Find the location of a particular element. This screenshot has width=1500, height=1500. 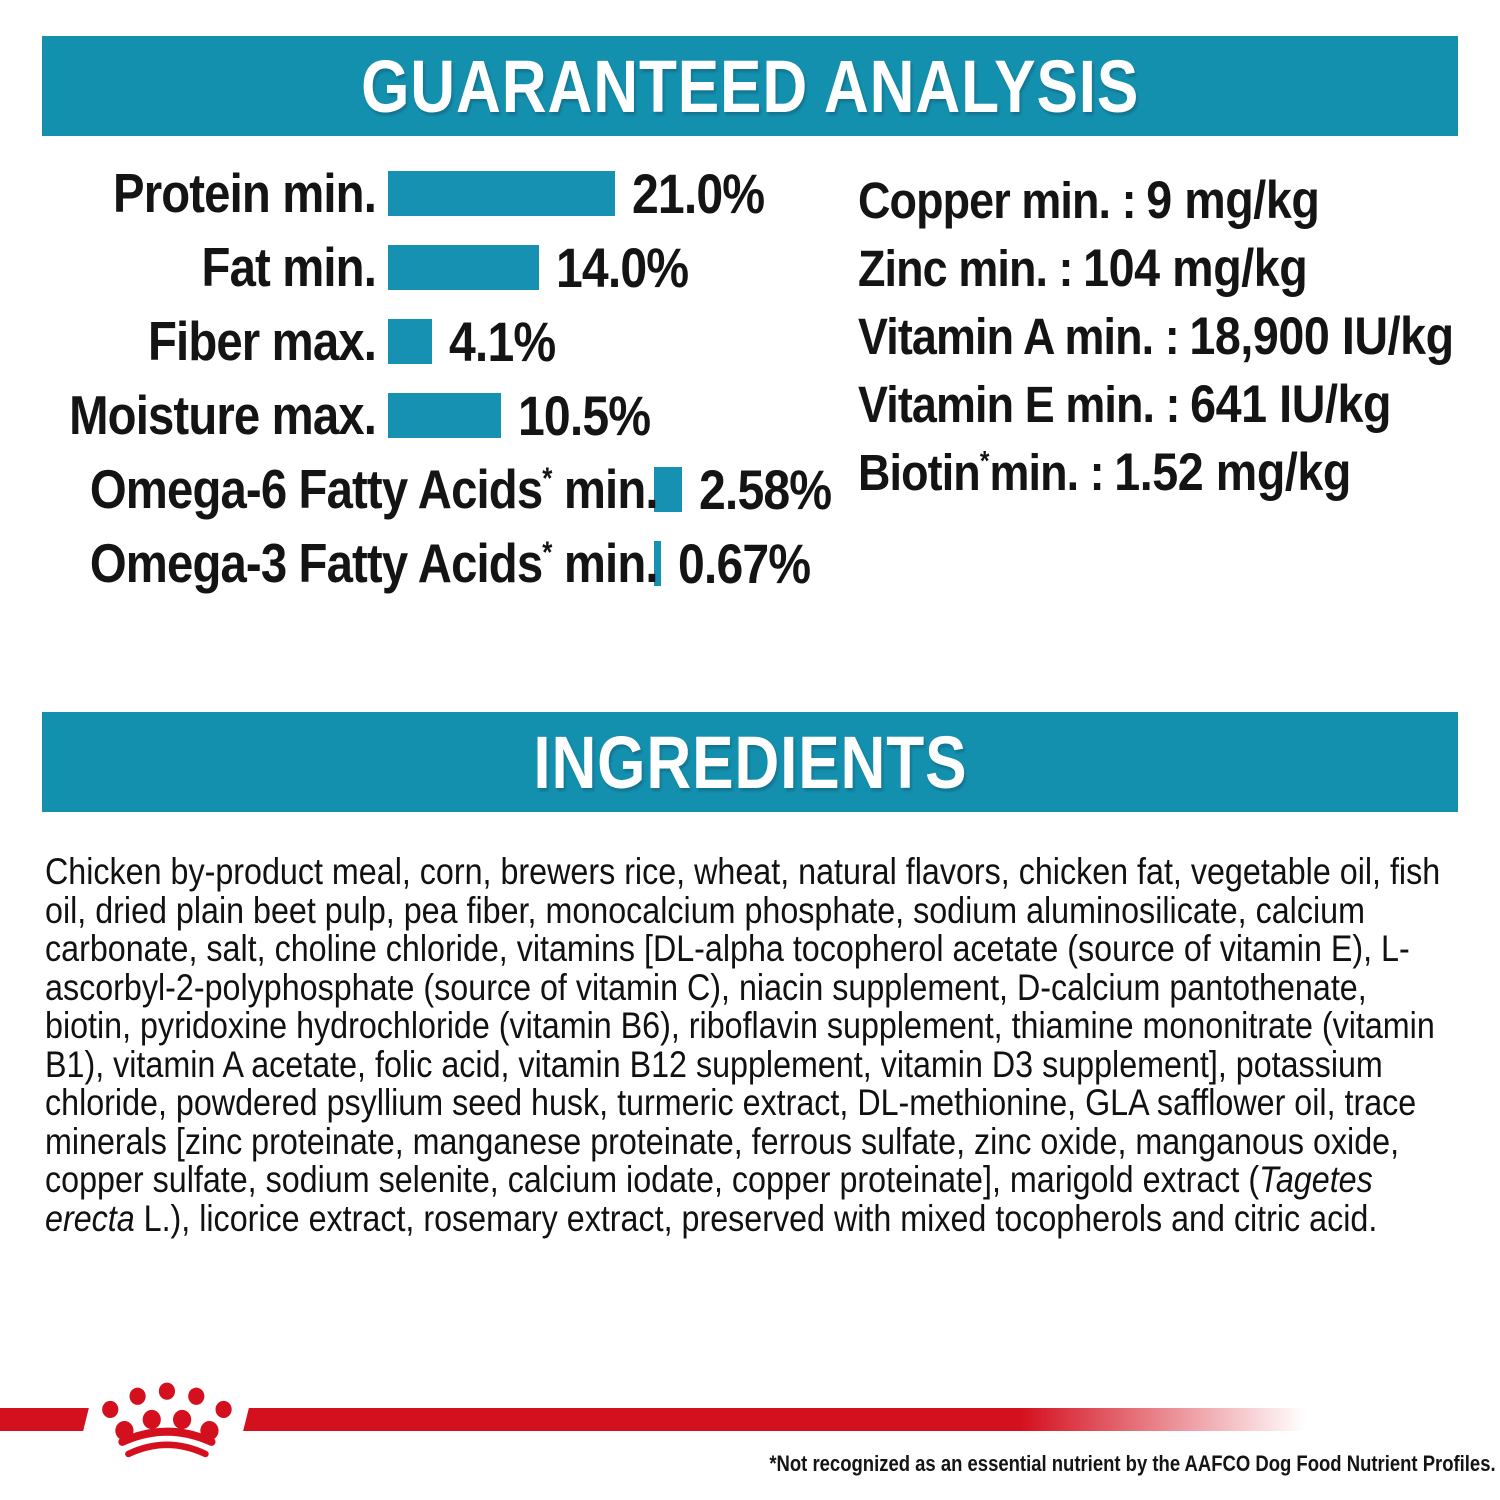

ingredients-header: INGREDIENTS is located at coordinates (750, 762).